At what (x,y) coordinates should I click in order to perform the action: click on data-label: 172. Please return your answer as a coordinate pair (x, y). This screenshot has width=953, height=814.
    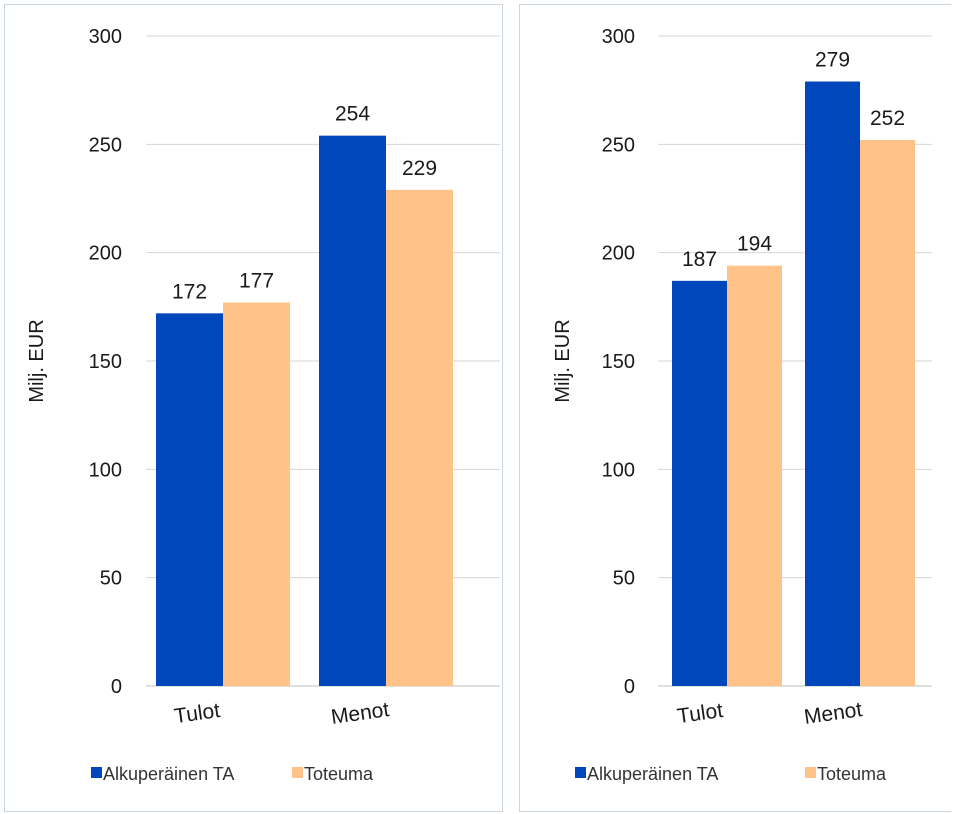
    Looking at the image, I should click on (189, 291).